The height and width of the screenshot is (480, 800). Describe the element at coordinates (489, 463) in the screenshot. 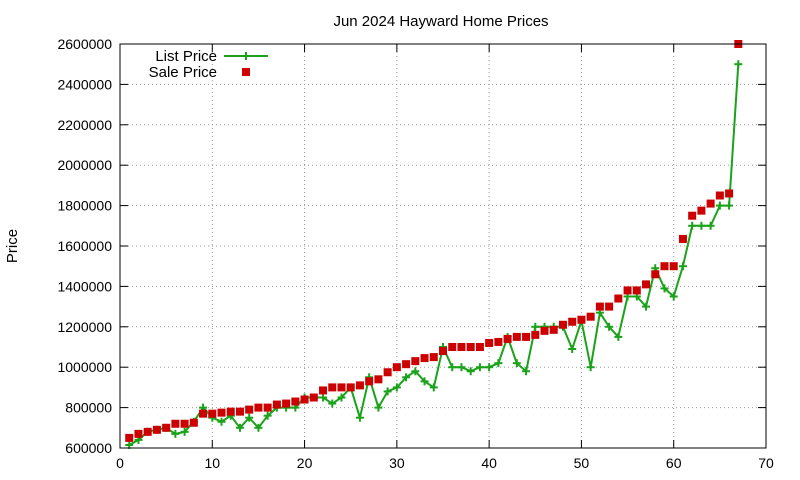

I see `x-tick-label: 40` at that location.